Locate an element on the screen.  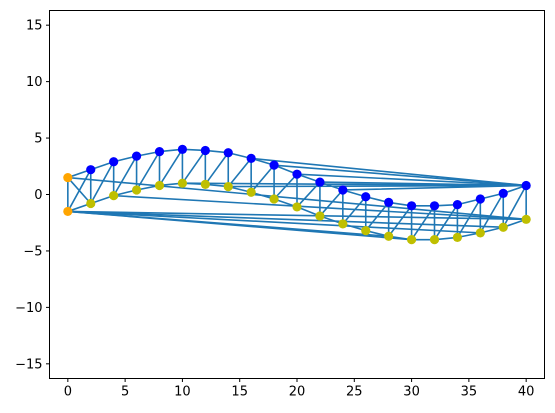
x-tick-label: 10 is located at coordinates (182, 392).